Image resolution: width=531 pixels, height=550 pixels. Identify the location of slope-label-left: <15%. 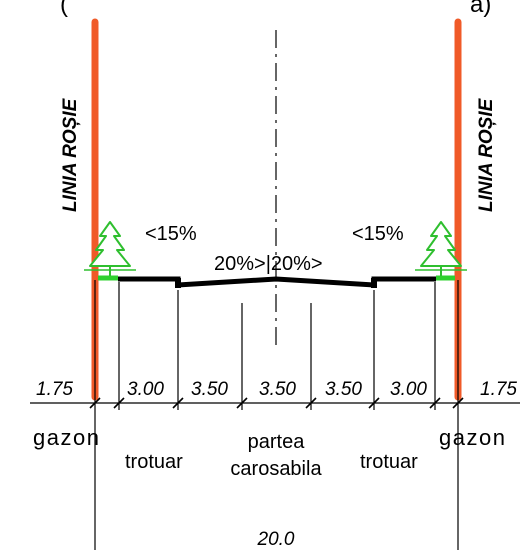
(171, 234).